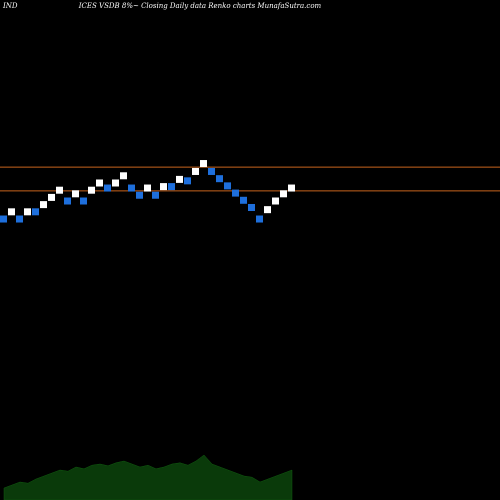 Image resolution: width=500 pixels, height=500 pixels. Describe the element at coordinates (10, 6) in the screenshot. I see `chart-ticker: IND` at that location.